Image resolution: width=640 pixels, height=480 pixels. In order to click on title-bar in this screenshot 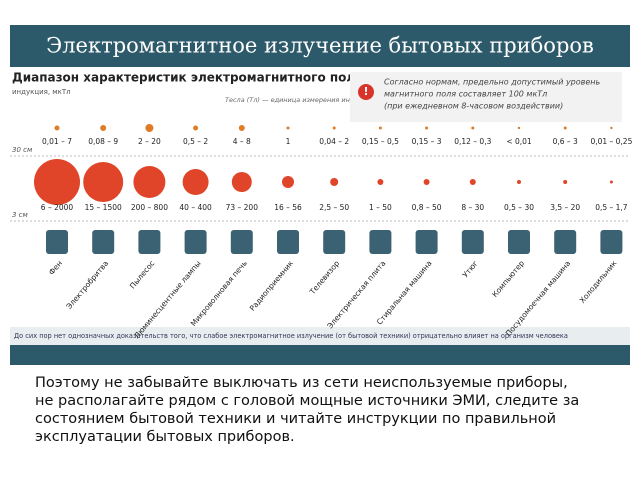, I will do `click(320, 46)`.